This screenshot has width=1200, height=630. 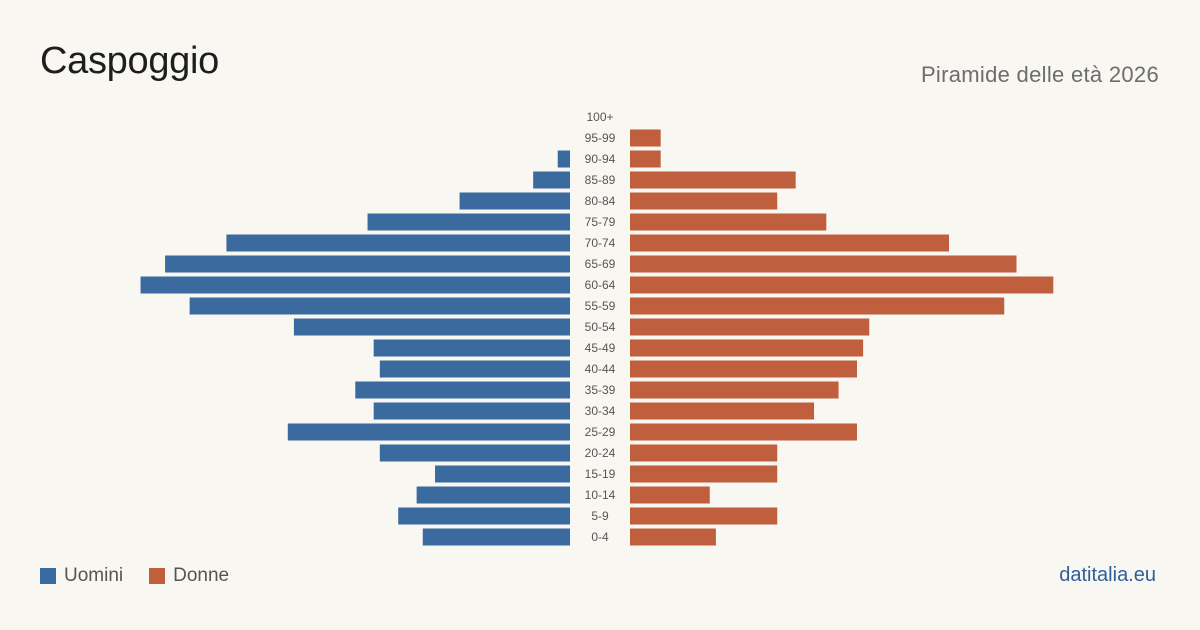 I want to click on age-label-85-89: 85-89, so click(x=600, y=180).